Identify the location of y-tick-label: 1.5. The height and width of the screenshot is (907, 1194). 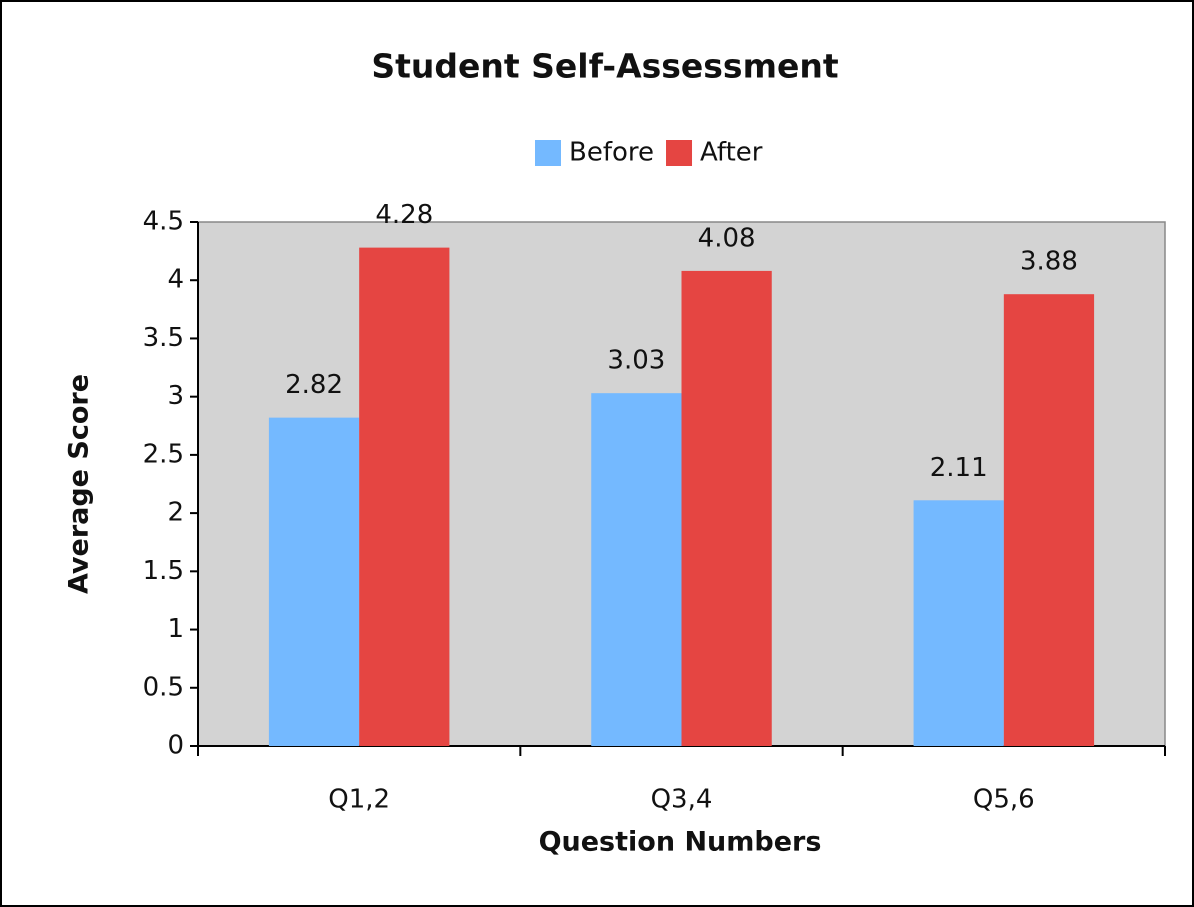
(163, 571).